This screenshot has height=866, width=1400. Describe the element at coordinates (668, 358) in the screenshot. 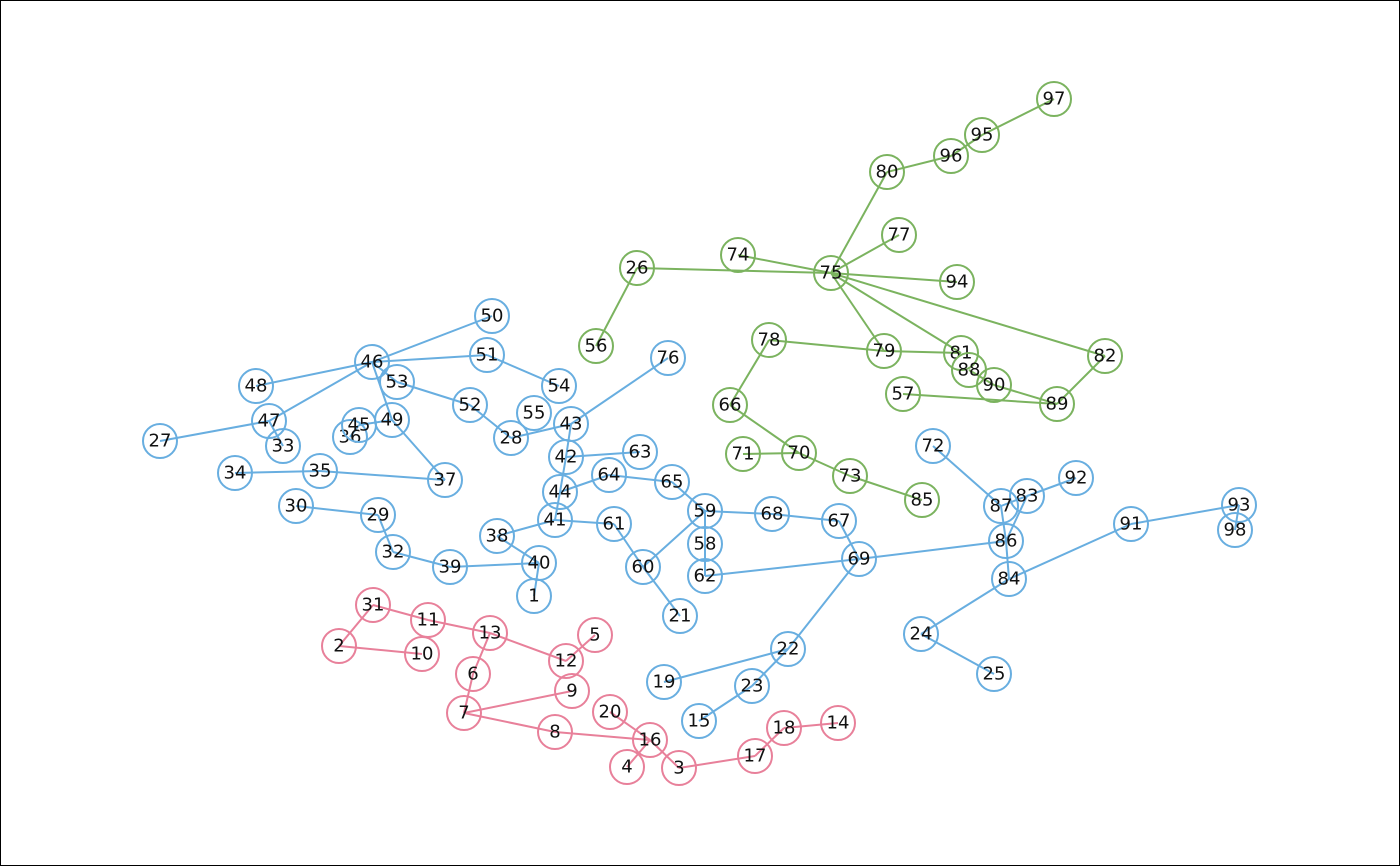

I see `node-label: 76` at that location.